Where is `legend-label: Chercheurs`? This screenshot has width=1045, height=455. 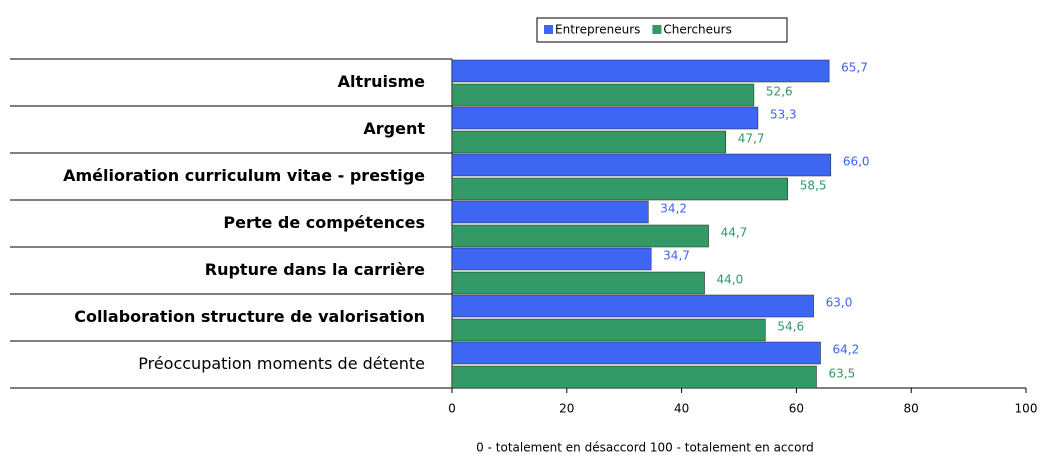 legend-label: Chercheurs is located at coordinates (697, 30).